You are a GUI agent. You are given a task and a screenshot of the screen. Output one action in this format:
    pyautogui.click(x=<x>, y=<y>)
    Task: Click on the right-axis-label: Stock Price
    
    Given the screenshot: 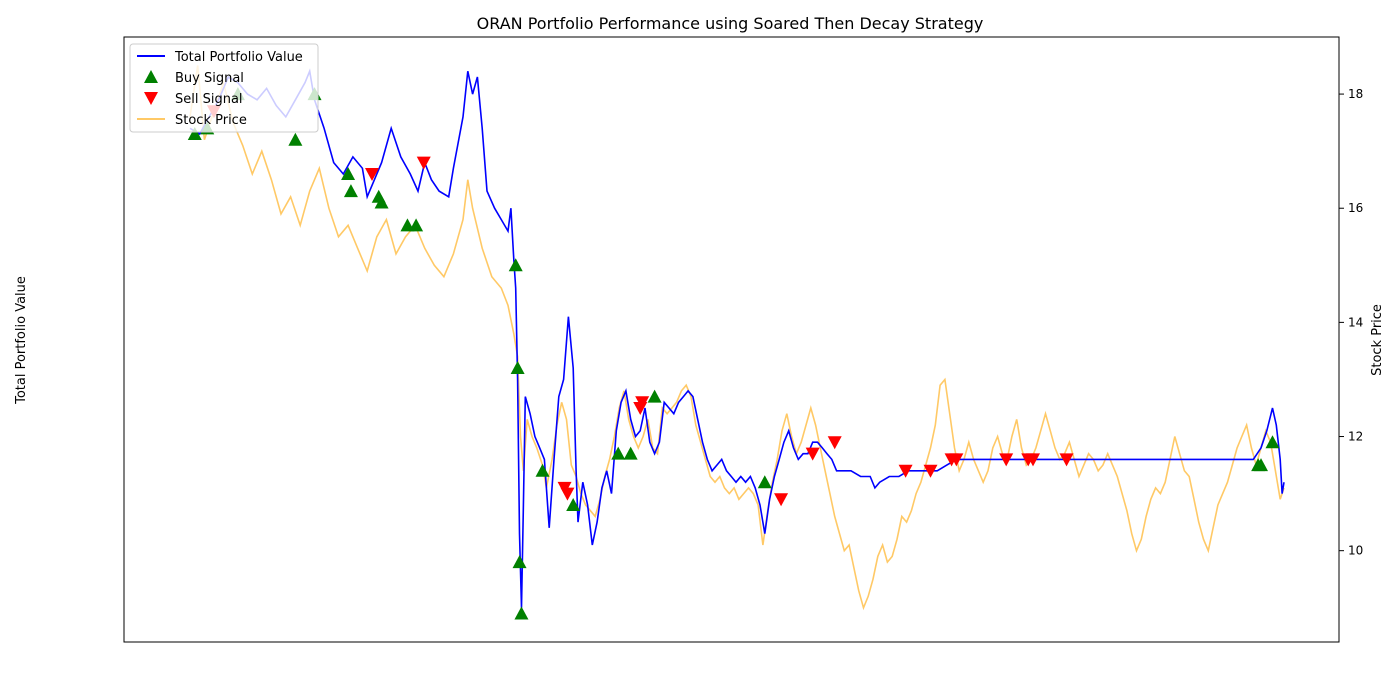 What is the action you would take?
    pyautogui.click(x=1377, y=340)
    